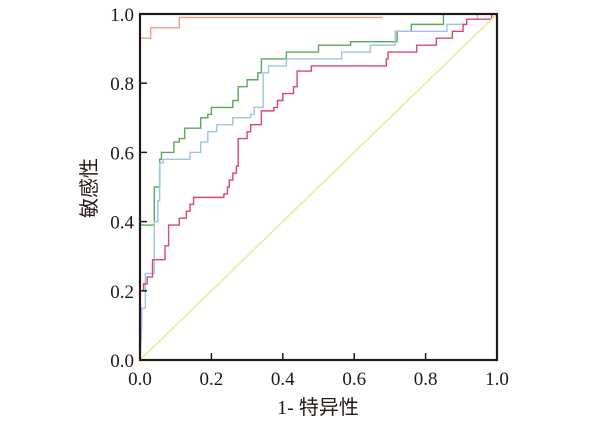  I want to click on y-tick-label: 0.6, so click(122, 153).